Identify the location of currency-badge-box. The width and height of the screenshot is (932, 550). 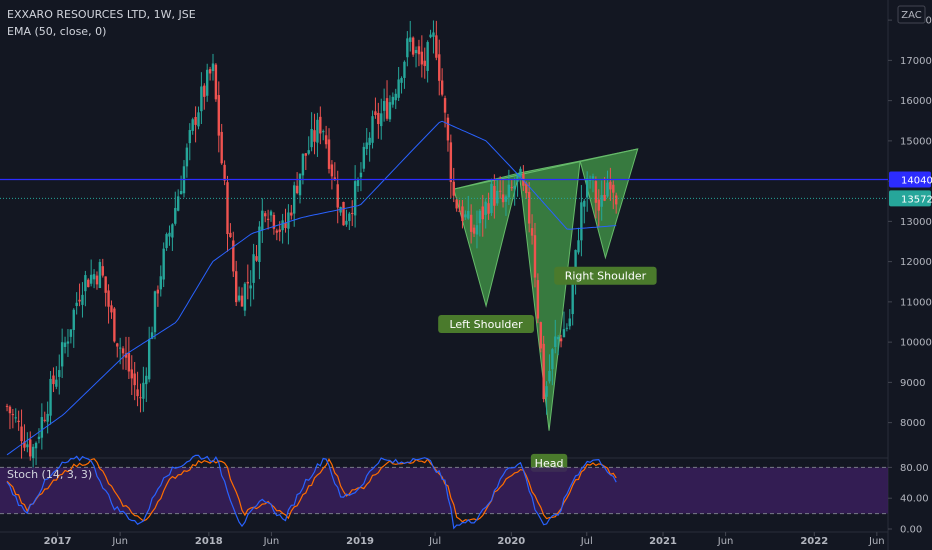
(911, 14).